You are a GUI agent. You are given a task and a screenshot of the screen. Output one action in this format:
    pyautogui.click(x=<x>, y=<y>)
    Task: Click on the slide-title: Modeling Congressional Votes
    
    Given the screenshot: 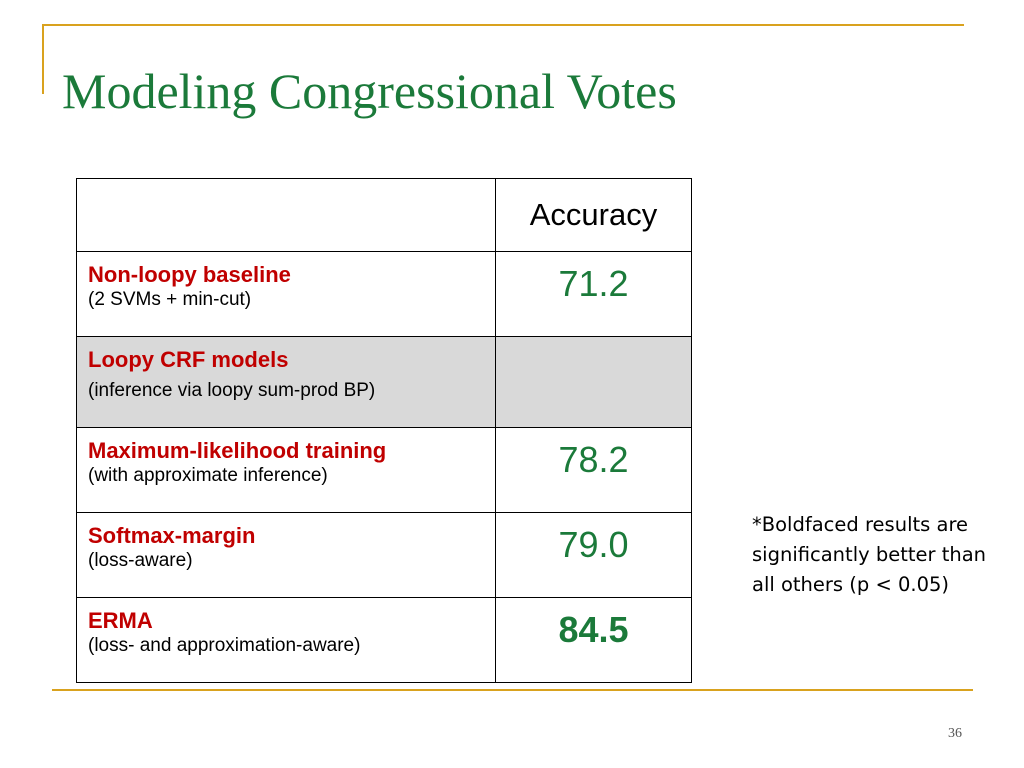 What is the action you would take?
    pyautogui.click(x=369, y=91)
    